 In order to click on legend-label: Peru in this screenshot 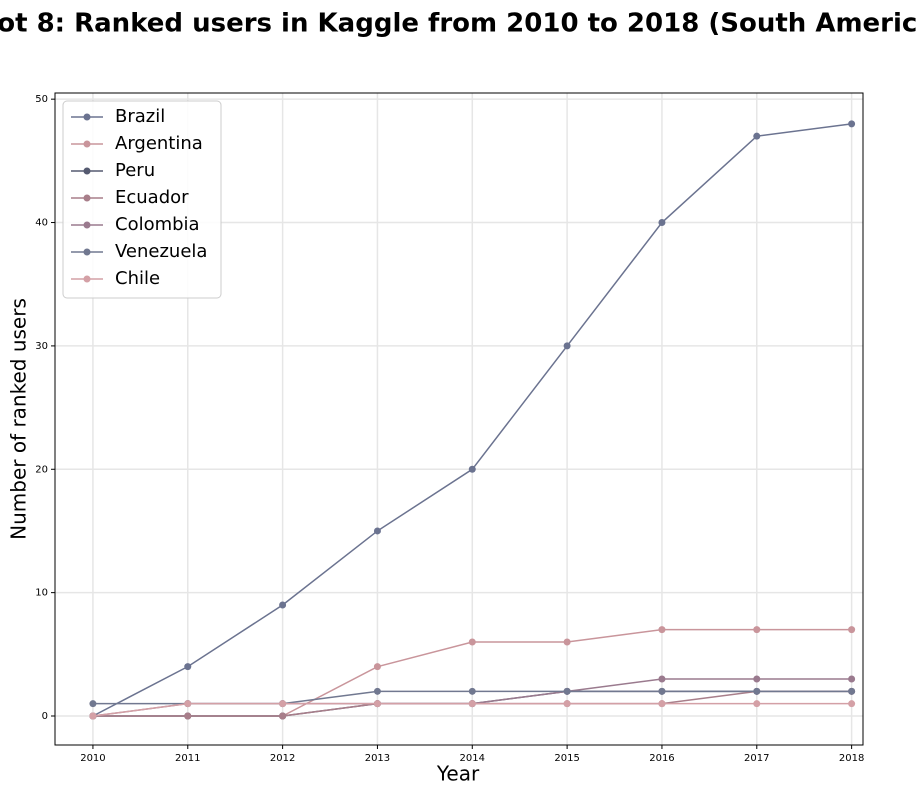, I will do `click(135, 170)`.